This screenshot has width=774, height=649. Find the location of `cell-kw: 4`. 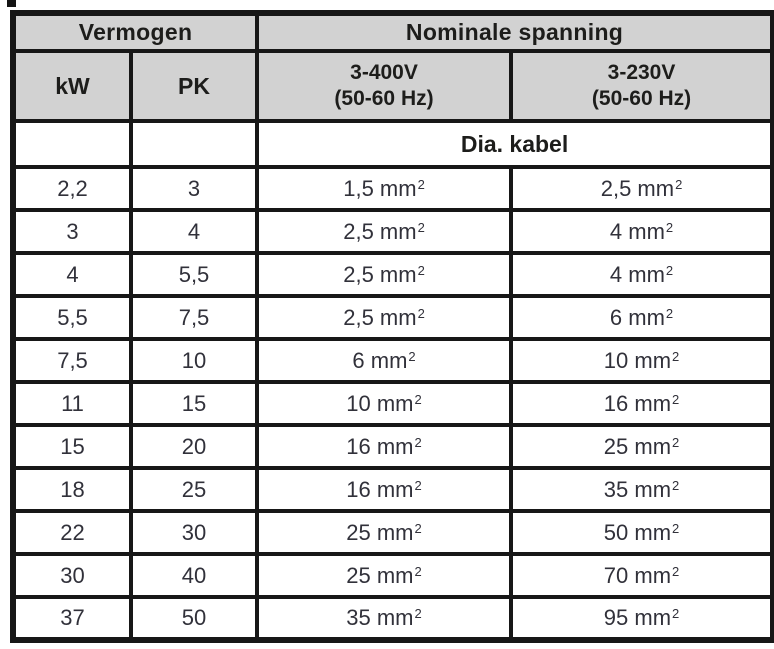

cell-kw: 4 is located at coordinates (72, 274).